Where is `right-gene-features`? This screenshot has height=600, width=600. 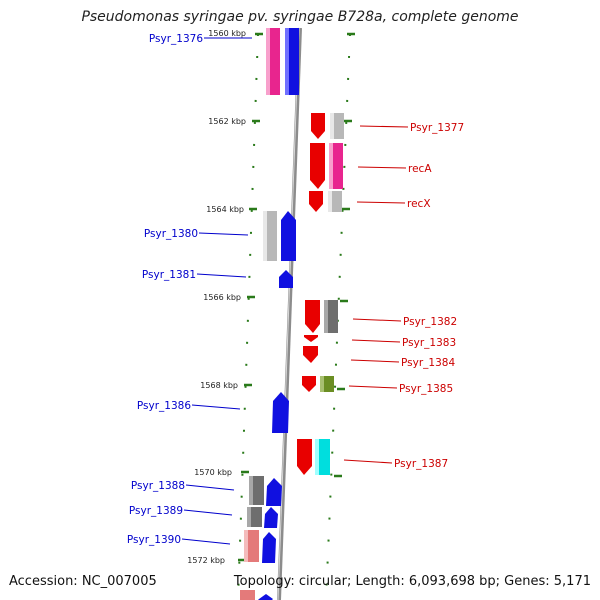
right-gene-features is located at coordinates (320, 294).